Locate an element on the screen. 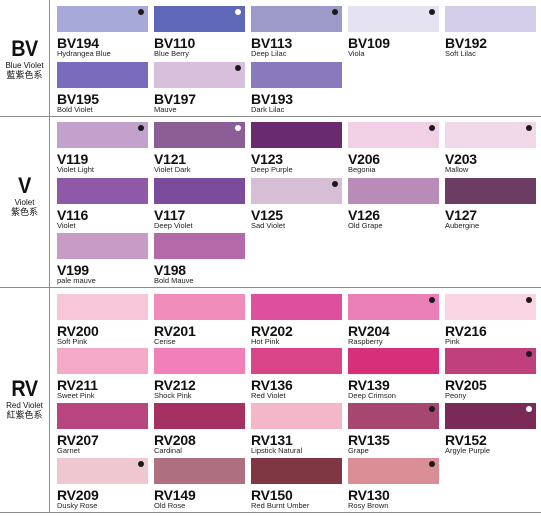  swatch-name: Peony is located at coordinates (456, 395).